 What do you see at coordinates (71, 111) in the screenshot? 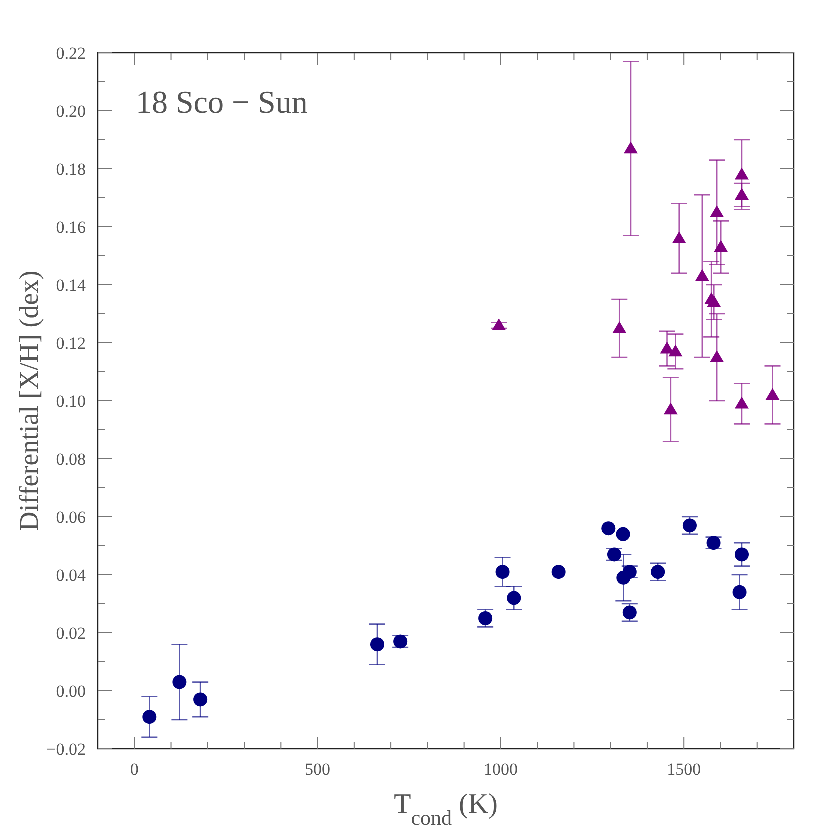
I see `y-tick-label: 0.20` at bounding box center [71, 111].